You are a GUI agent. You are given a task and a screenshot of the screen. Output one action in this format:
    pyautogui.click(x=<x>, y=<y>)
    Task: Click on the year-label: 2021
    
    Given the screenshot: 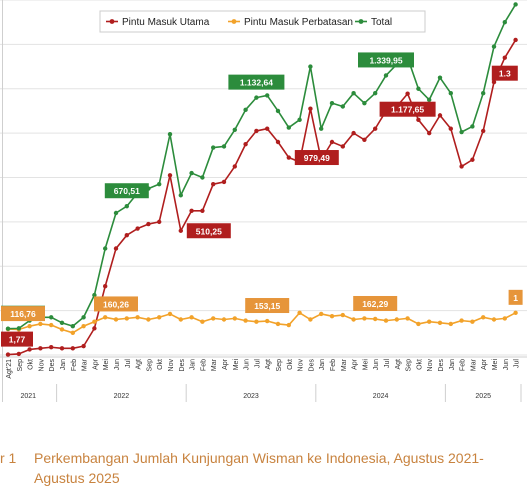 What is the action you would take?
    pyautogui.click(x=29, y=396)
    